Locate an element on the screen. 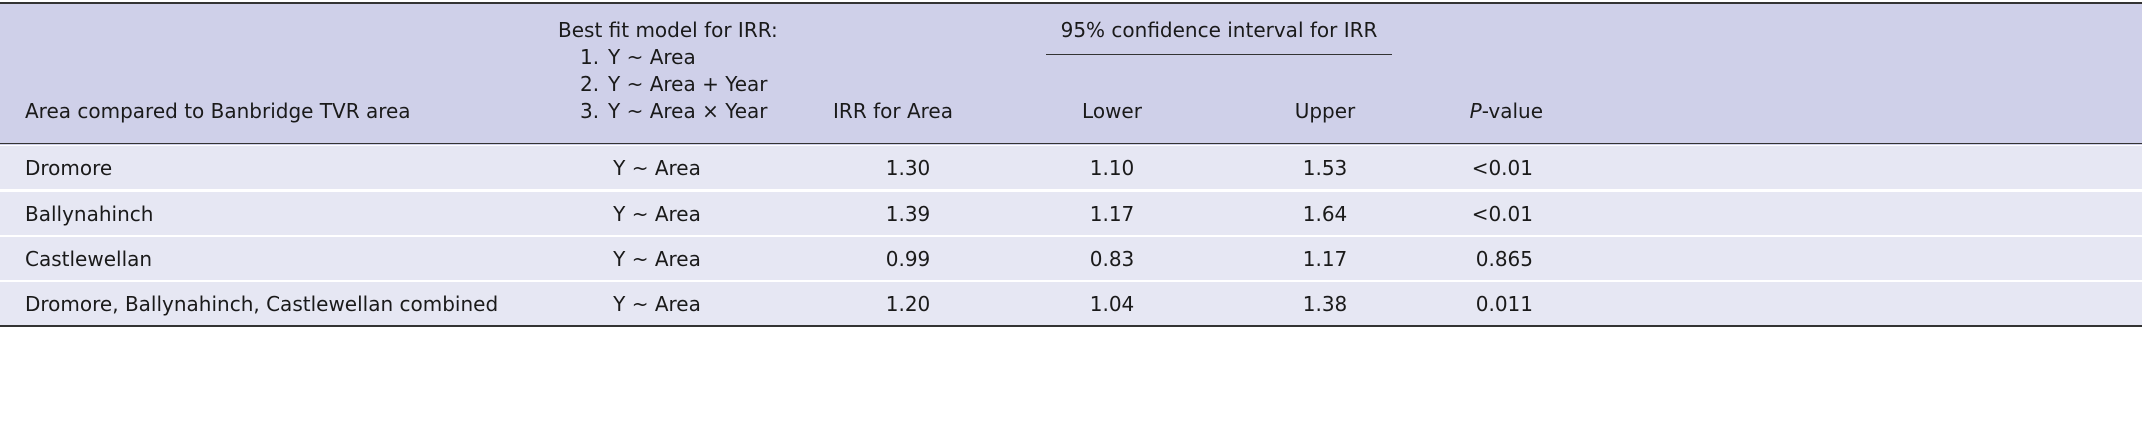 Image resolution: width=2142 pixels, height=447 pixels. cell: Castlewellan is located at coordinates (89, 259).